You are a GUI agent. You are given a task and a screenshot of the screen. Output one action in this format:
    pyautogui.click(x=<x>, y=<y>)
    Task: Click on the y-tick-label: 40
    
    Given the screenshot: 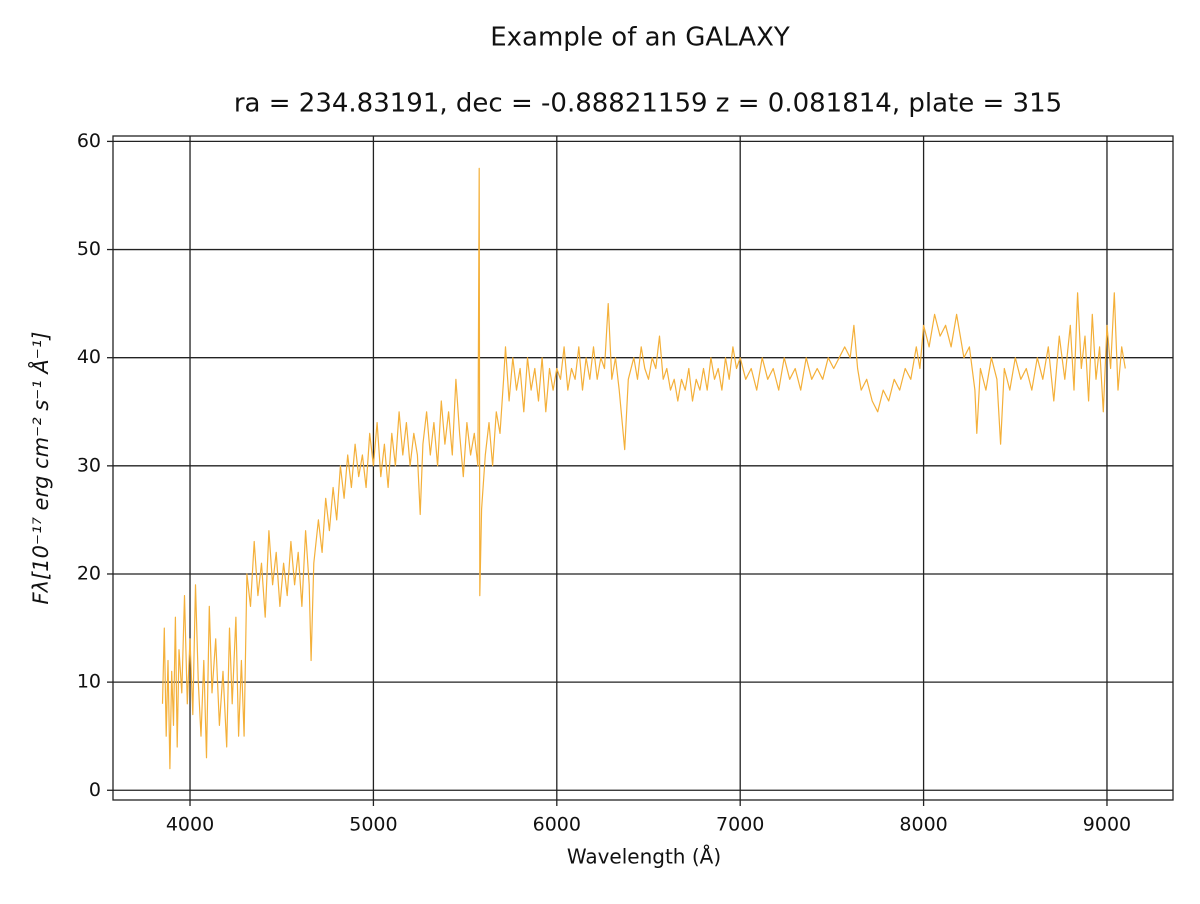 What is the action you would take?
    pyautogui.click(x=89, y=357)
    